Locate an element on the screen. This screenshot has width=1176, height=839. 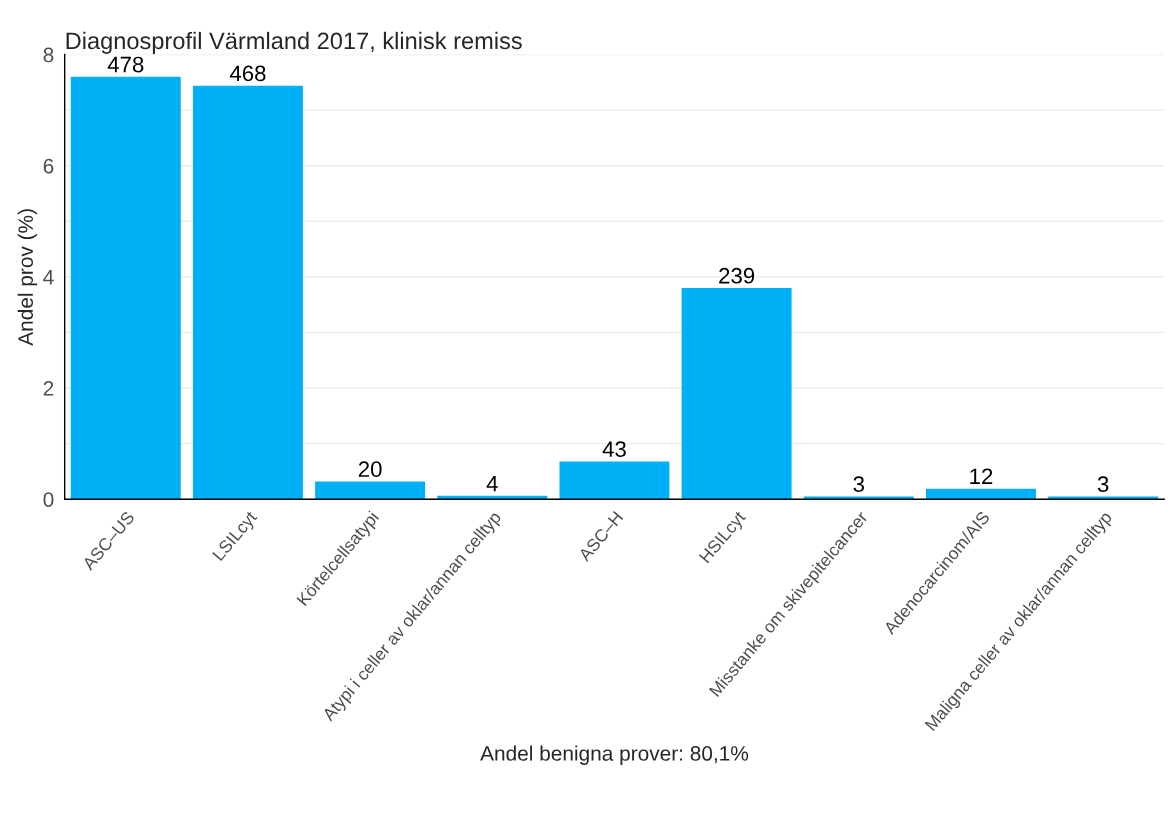
annotation: 4 is located at coordinates (492, 483).